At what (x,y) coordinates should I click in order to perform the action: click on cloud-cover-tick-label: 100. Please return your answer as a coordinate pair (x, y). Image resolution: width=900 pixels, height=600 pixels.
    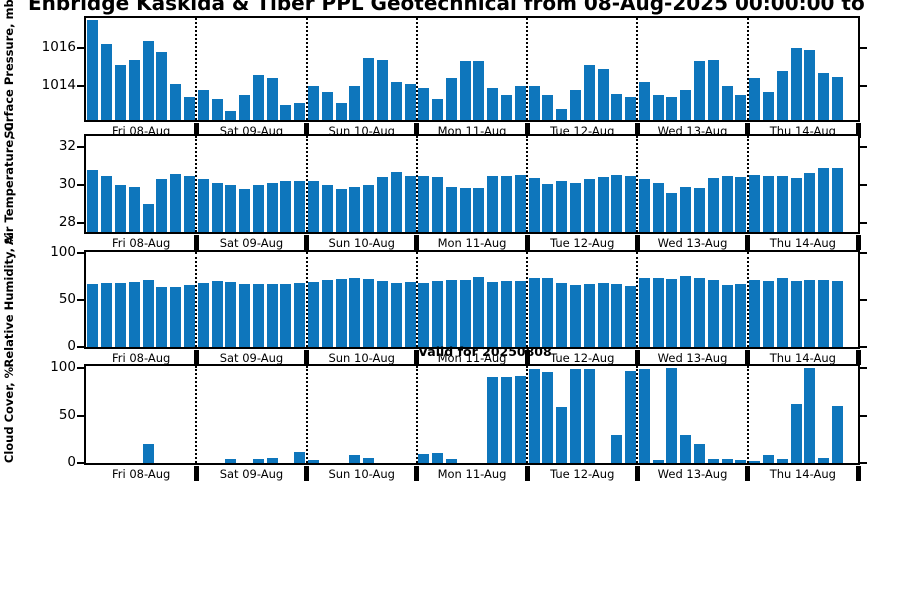
    Looking at the image, I should click on (63, 366).